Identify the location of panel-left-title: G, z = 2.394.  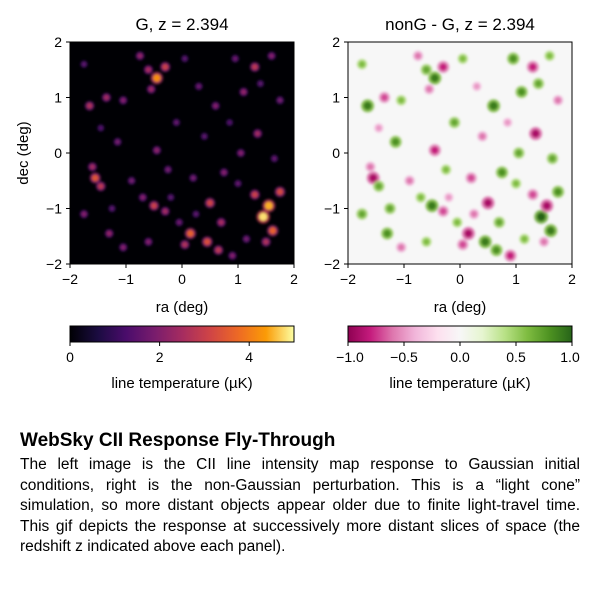
(181, 24).